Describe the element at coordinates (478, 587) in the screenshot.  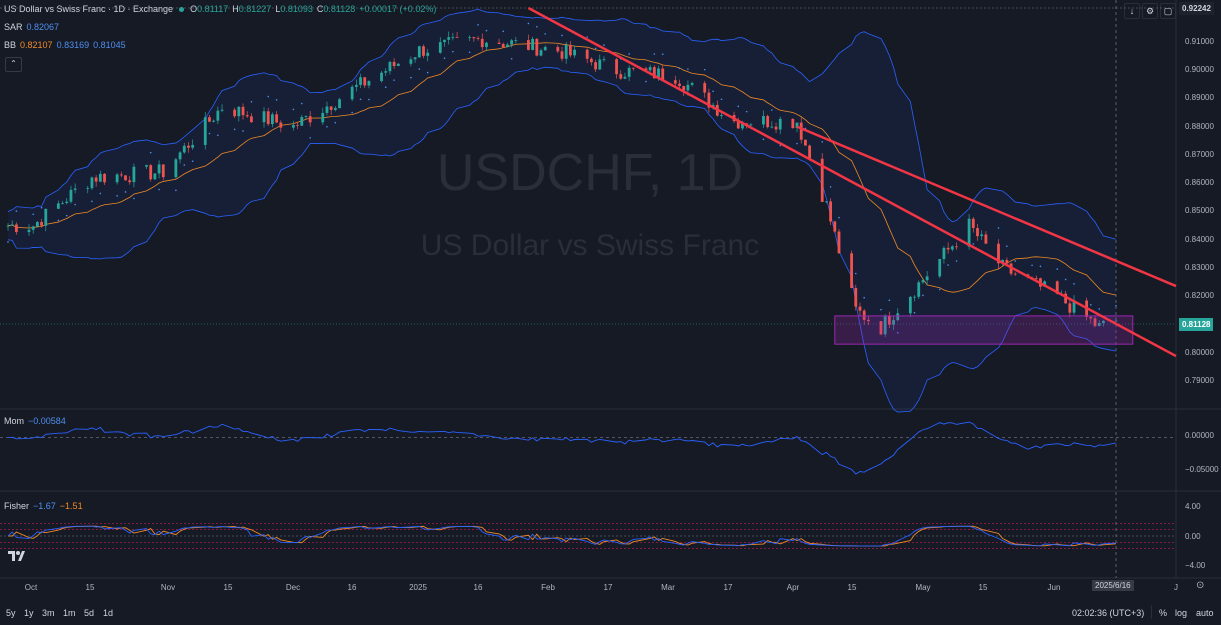
I see `time-tick-label: 16` at that location.